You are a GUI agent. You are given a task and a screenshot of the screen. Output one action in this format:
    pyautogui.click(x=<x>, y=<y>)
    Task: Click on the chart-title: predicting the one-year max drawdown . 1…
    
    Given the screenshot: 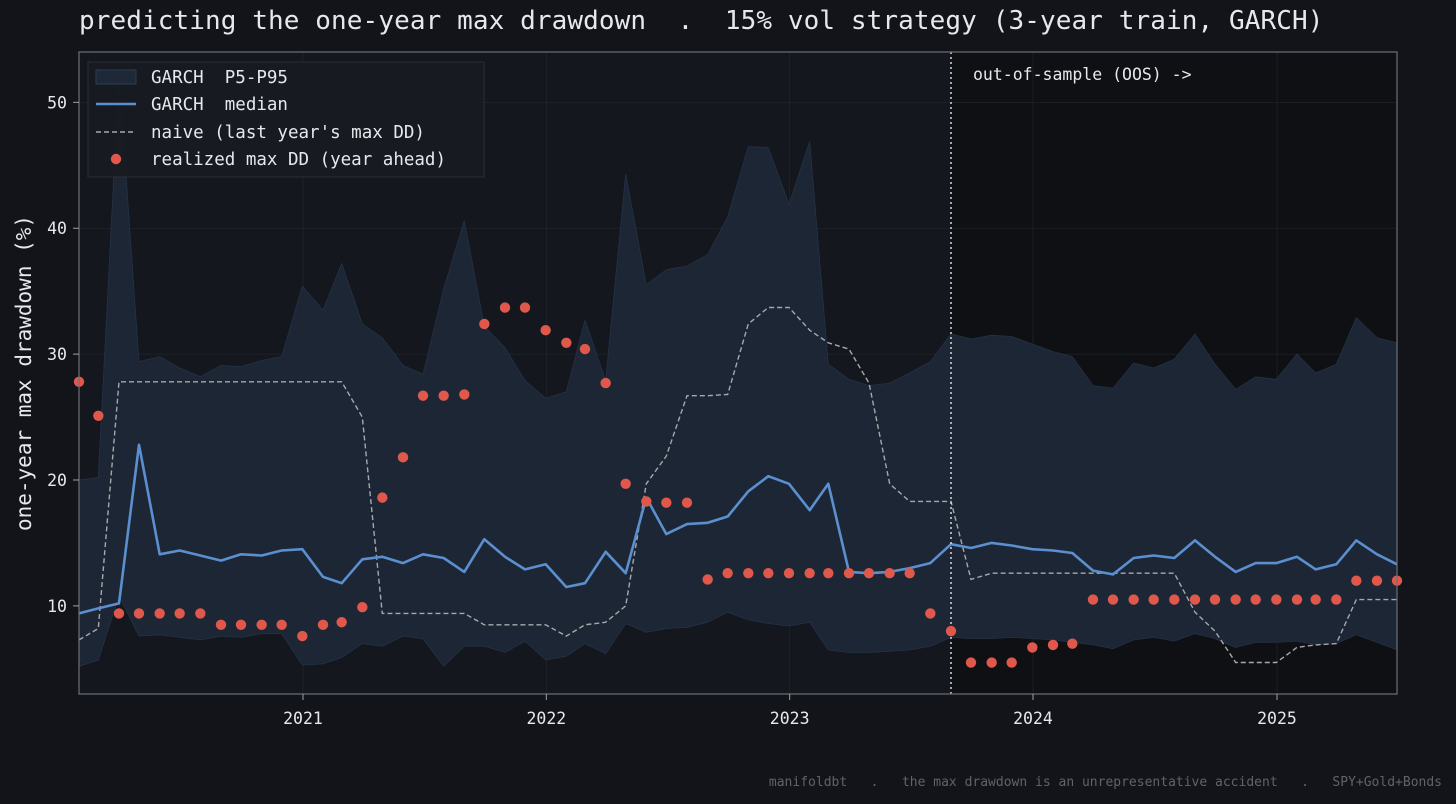 What is the action you would take?
    pyautogui.click(x=701, y=21)
    